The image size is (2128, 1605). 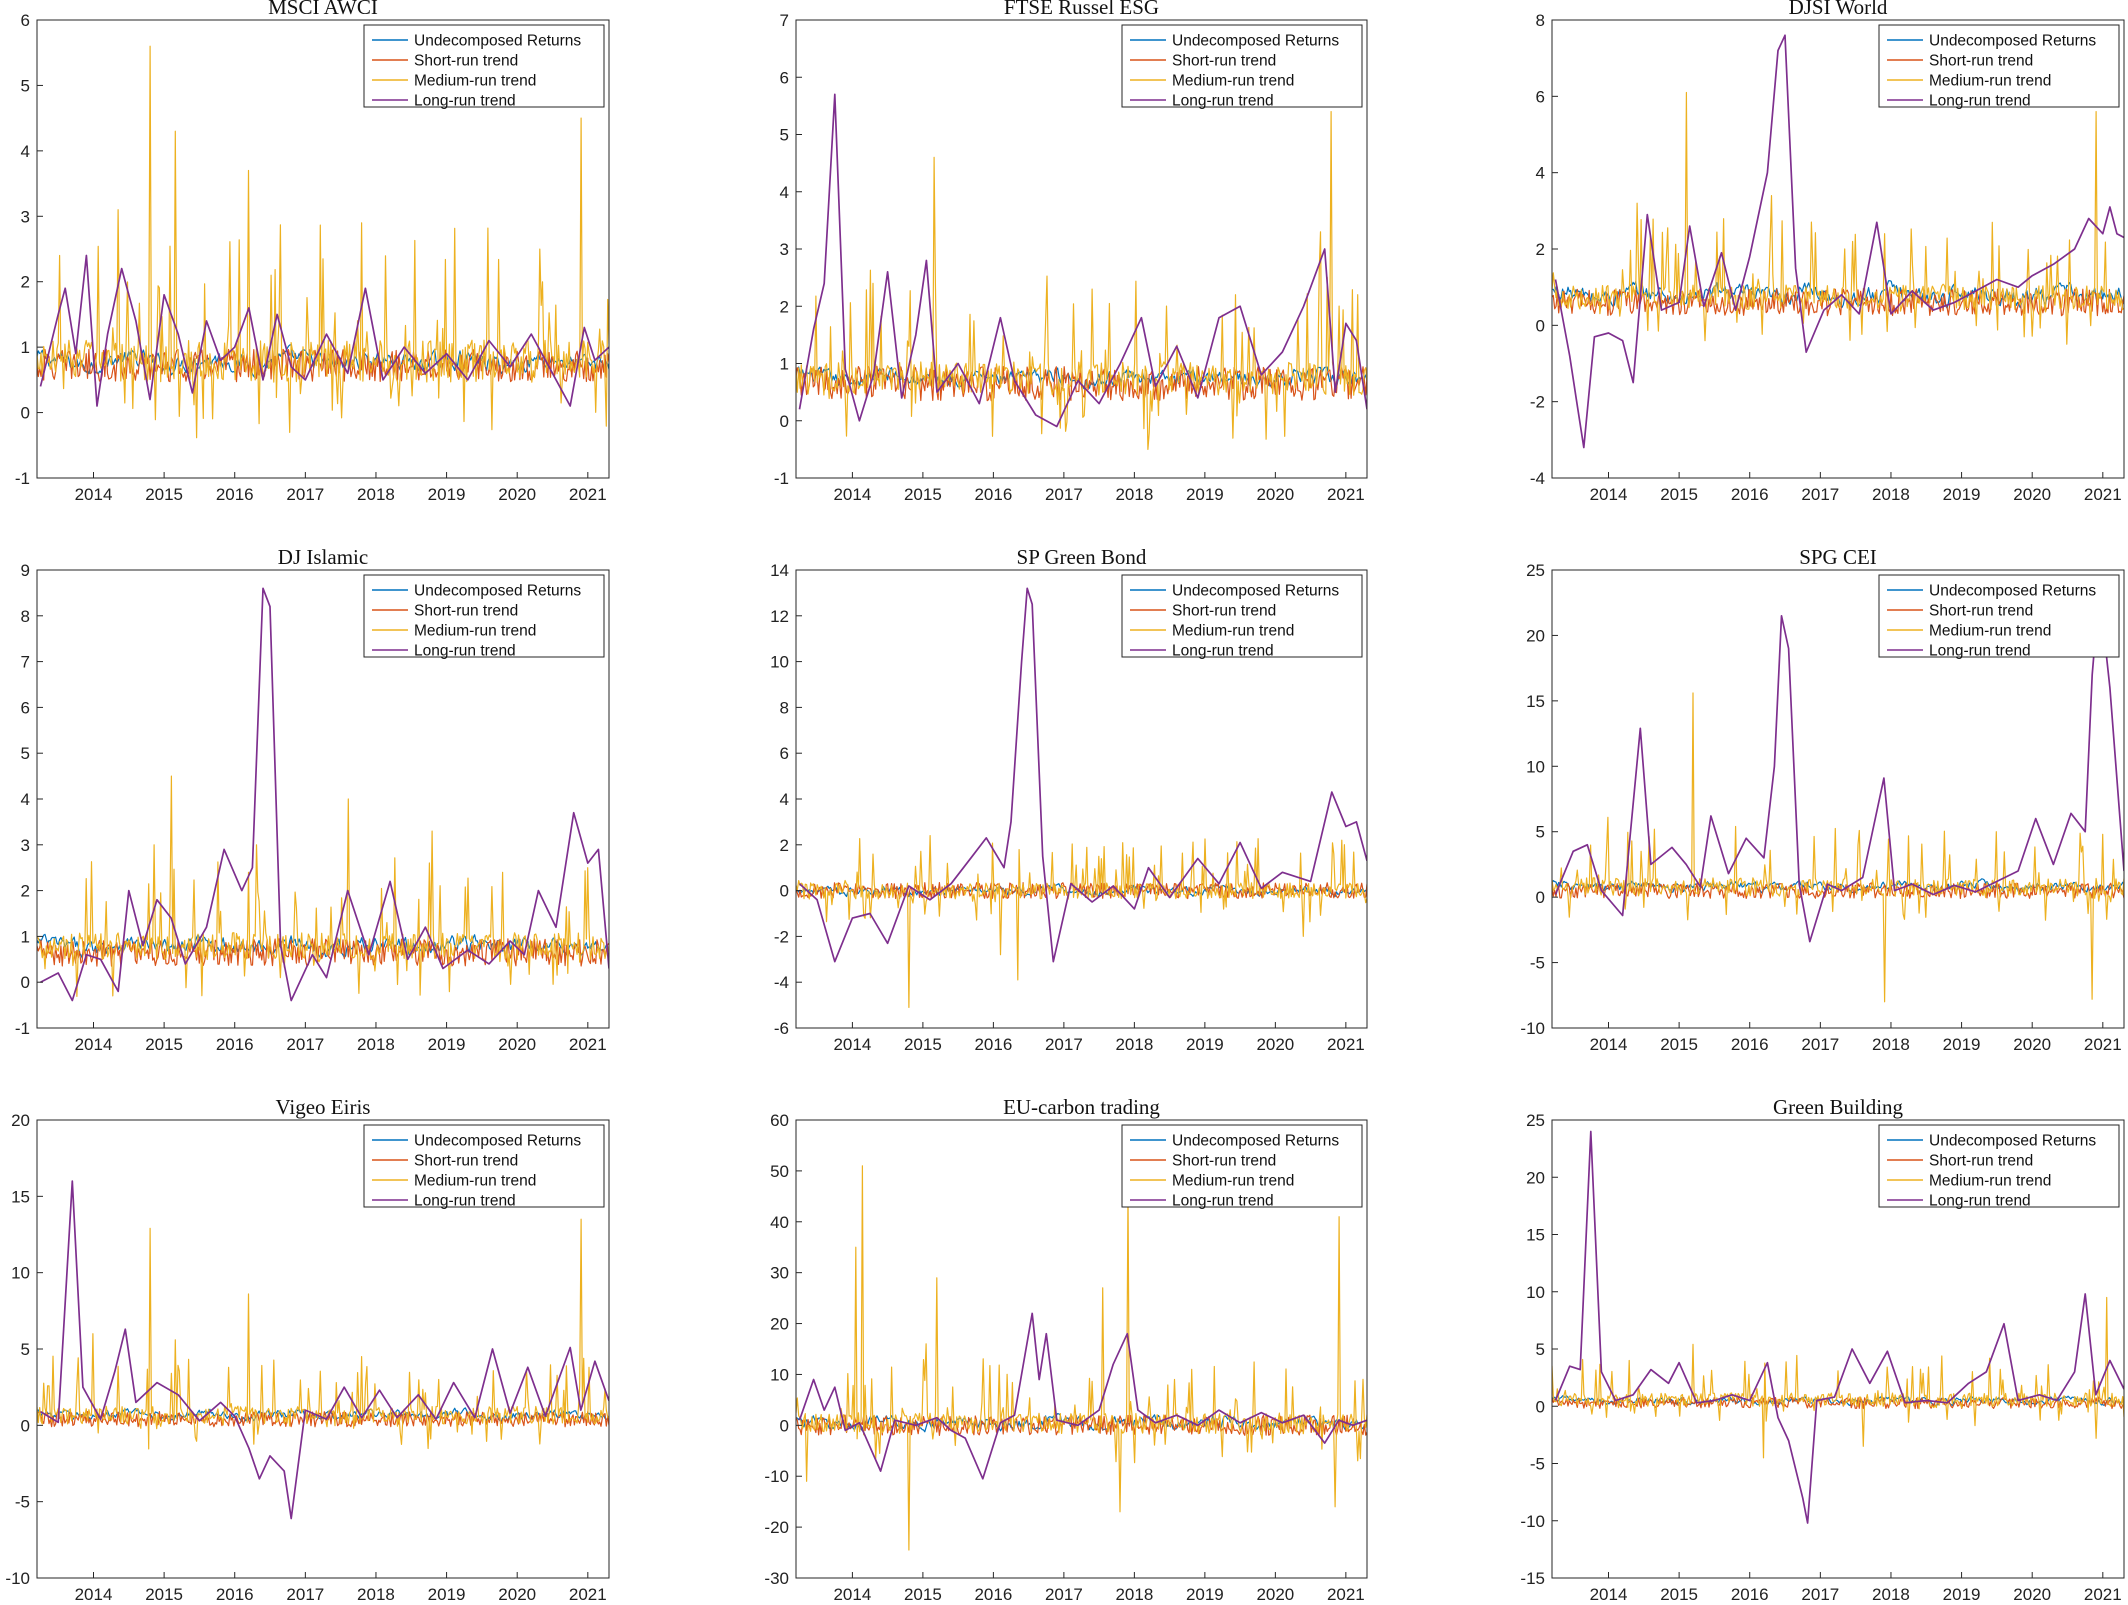 What do you see at coordinates (781, 936) in the screenshot?
I see `y-tick-label: -2` at bounding box center [781, 936].